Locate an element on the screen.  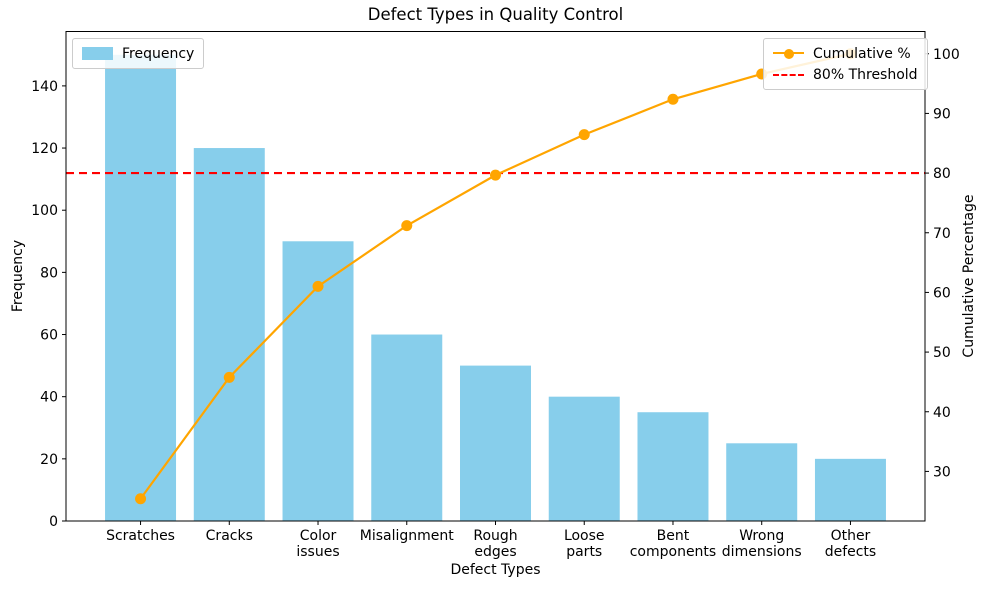
y-tick-label-left: 20 is located at coordinates (49, 460).